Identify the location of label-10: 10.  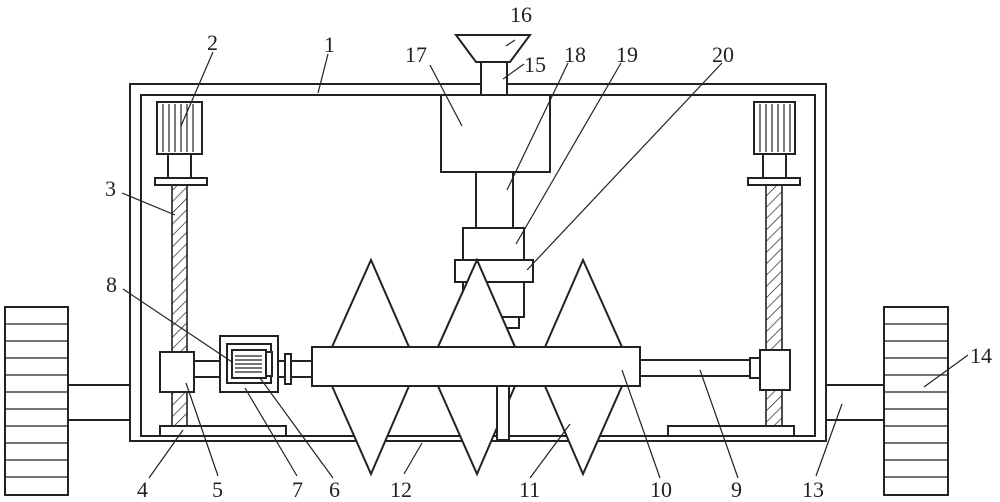
(661, 489).